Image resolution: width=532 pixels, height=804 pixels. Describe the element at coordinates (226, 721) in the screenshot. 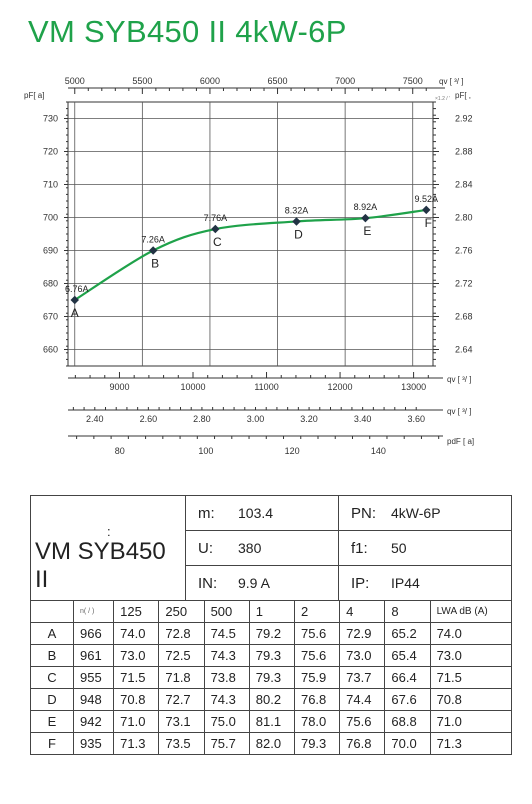

I see `table-cell: 75.0` at that location.